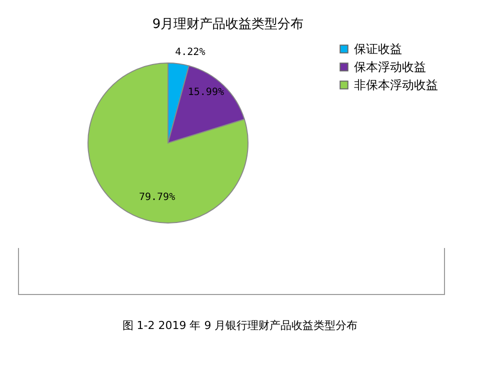 Image resolution: width=480 pixels, height=381 pixels. Describe the element at coordinates (378, 49) in the screenshot. I see `legend-label: 保证收益` at that location.